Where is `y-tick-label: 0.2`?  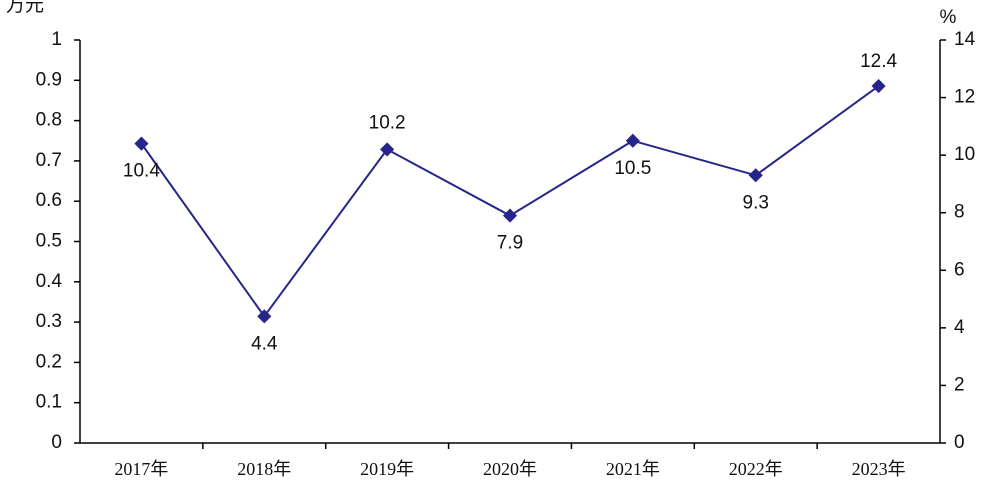 y-tick-label: 0.2 is located at coordinates (49, 361).